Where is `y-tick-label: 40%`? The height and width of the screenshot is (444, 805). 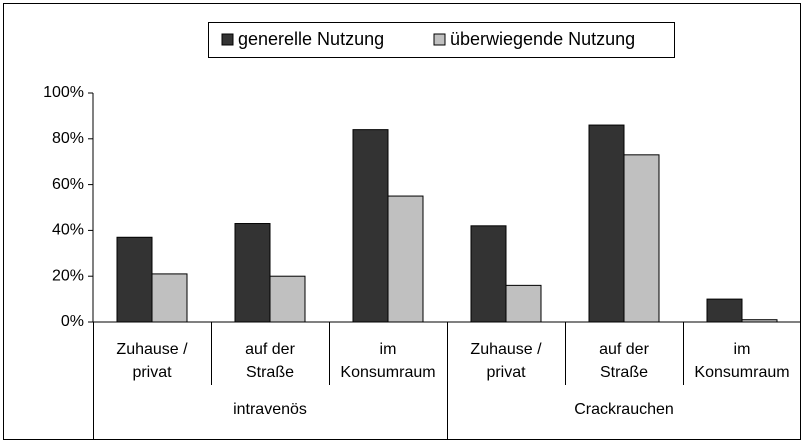
y-tick-label: 40% is located at coordinates (68, 230).